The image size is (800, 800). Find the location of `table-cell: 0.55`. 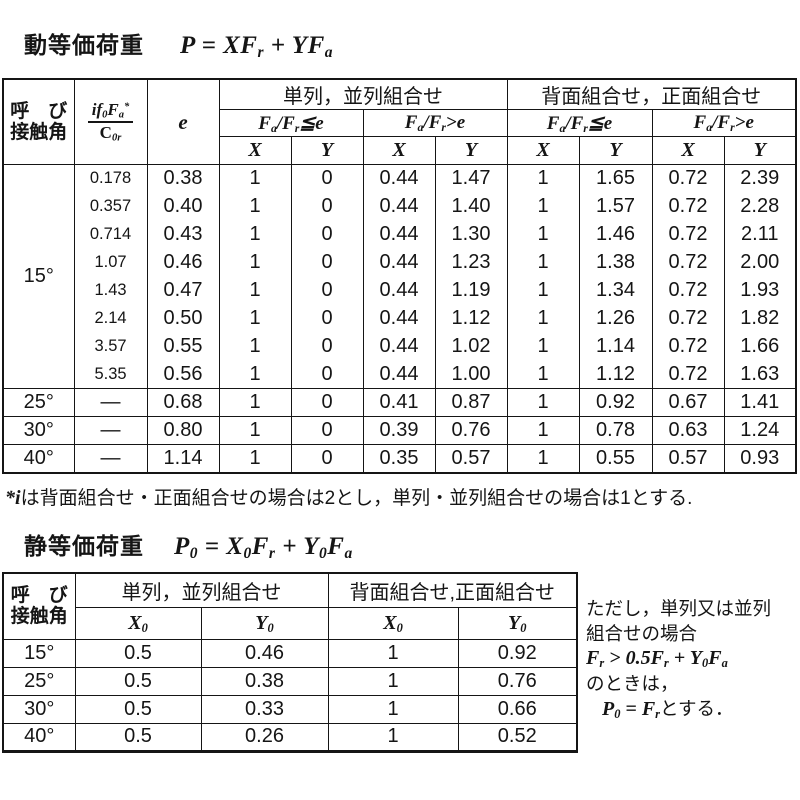

table-cell: 0.55 is located at coordinates (183, 346).